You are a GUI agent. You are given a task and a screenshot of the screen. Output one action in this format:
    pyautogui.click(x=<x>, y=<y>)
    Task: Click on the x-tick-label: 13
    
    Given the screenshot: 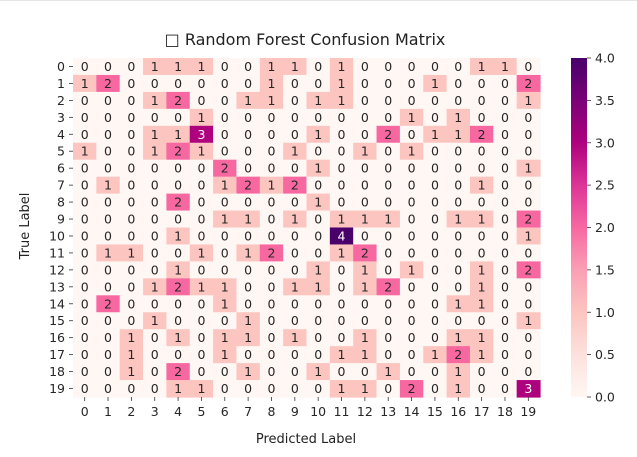 What is the action you would take?
    pyautogui.click(x=388, y=411)
    